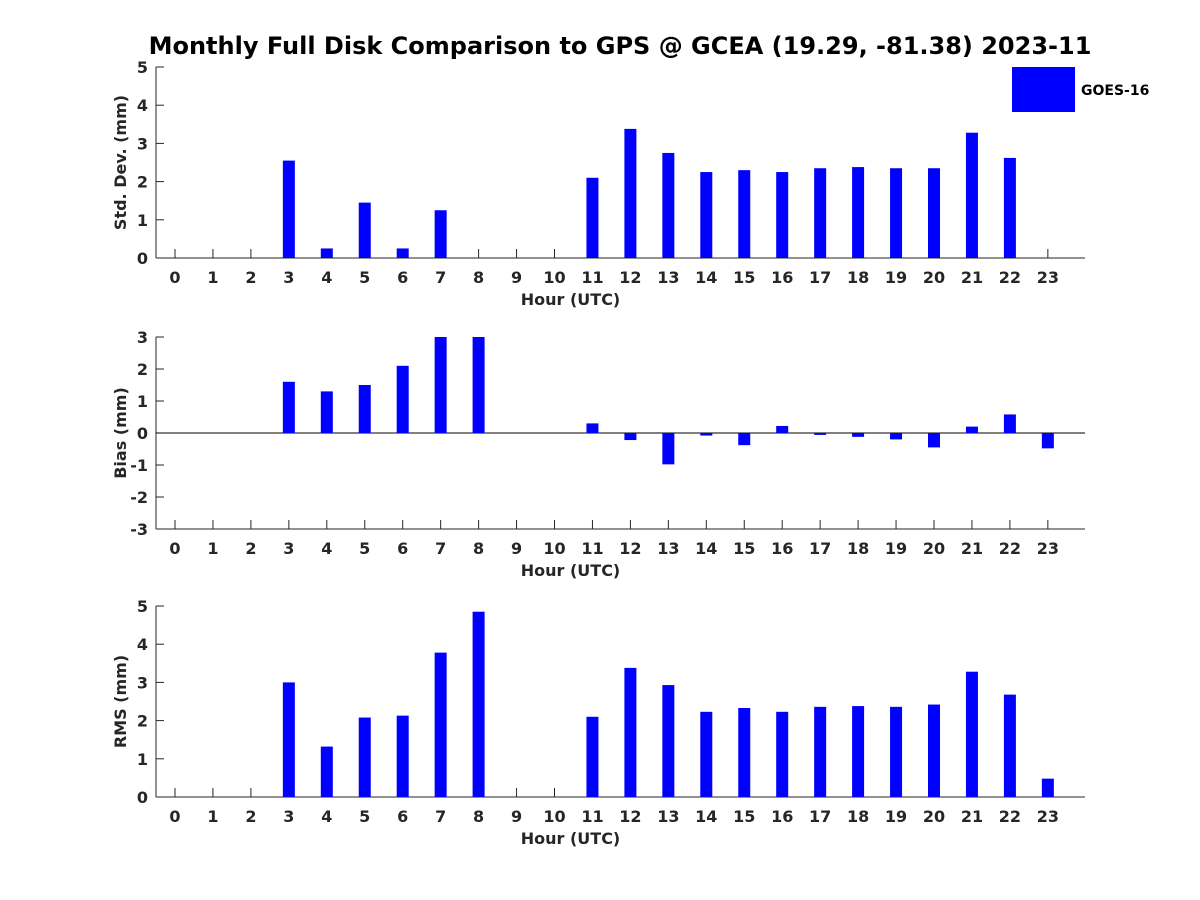  What do you see at coordinates (139, 465) in the screenshot?
I see `y-tick-label: -1` at bounding box center [139, 465].